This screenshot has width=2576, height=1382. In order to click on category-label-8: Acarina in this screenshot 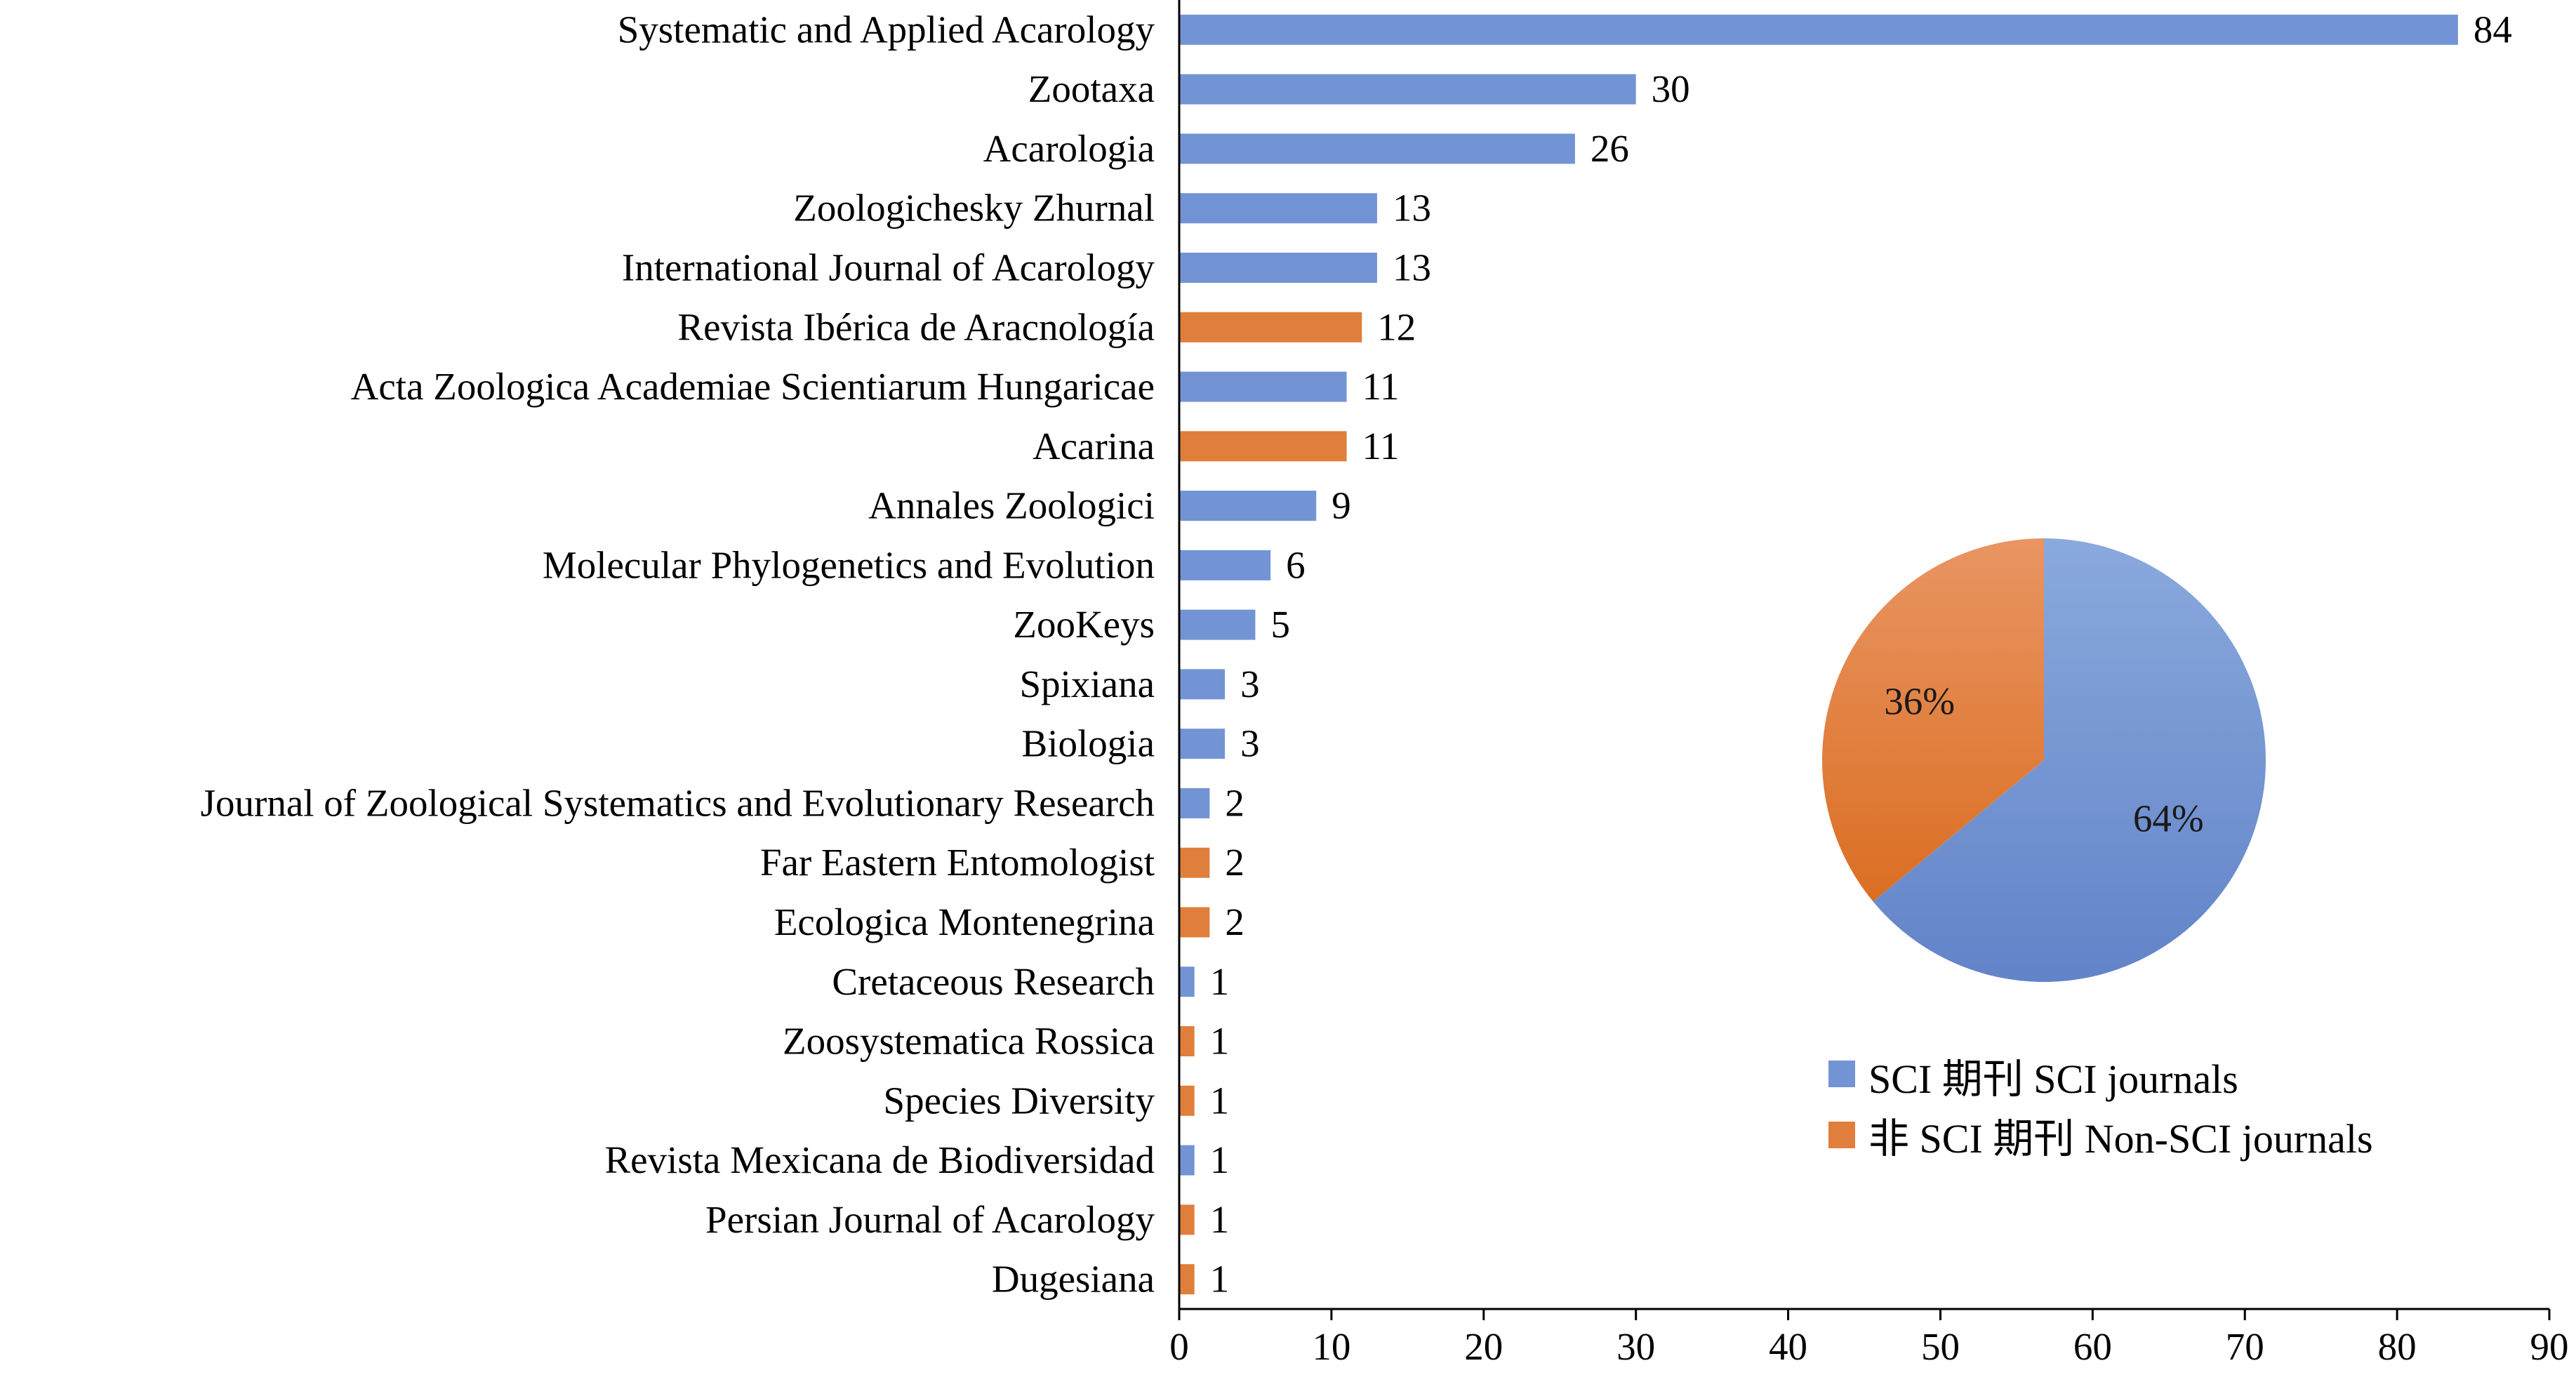, I will do `click(1094, 446)`.